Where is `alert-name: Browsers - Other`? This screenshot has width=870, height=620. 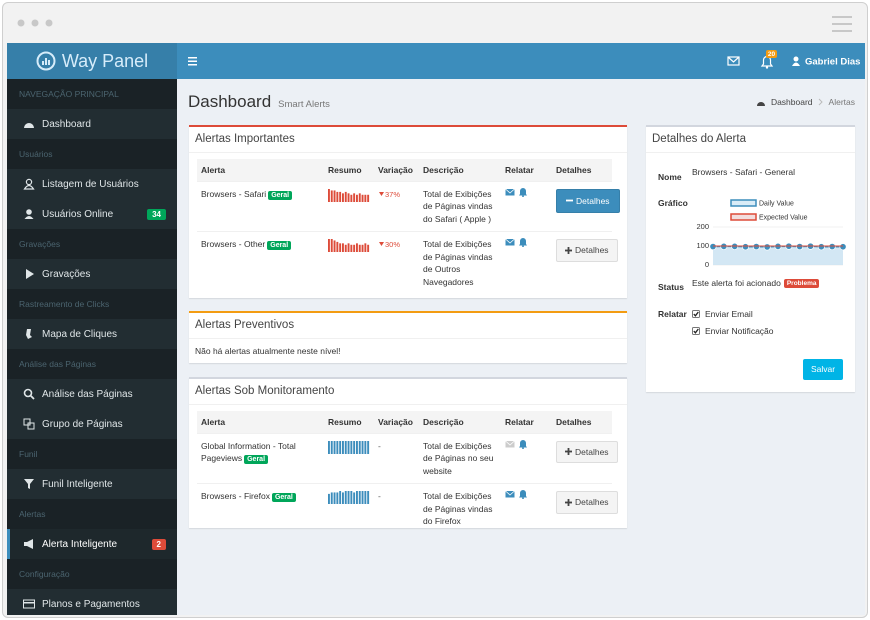
alert-name: Browsers - Other is located at coordinates (233, 244).